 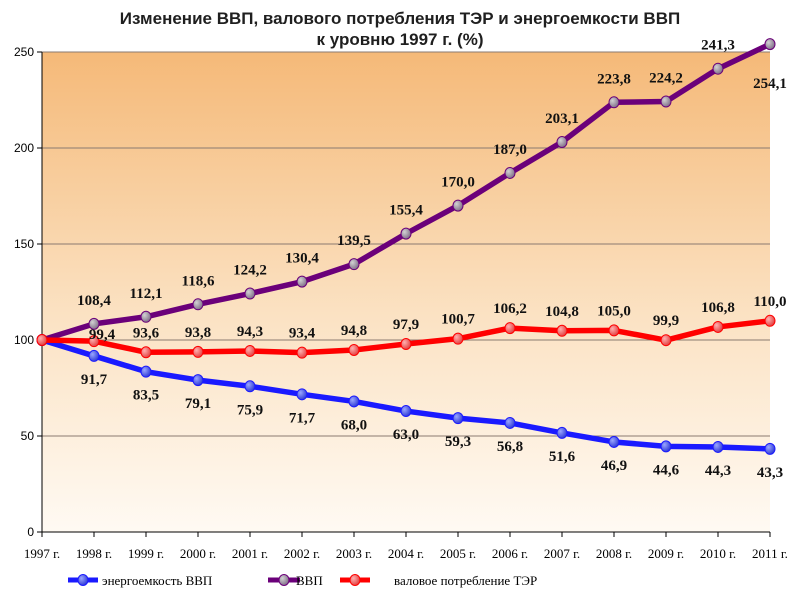 What do you see at coordinates (198, 404) in the screenshot?
I see `energy-intensity-data-label: 79,1` at bounding box center [198, 404].